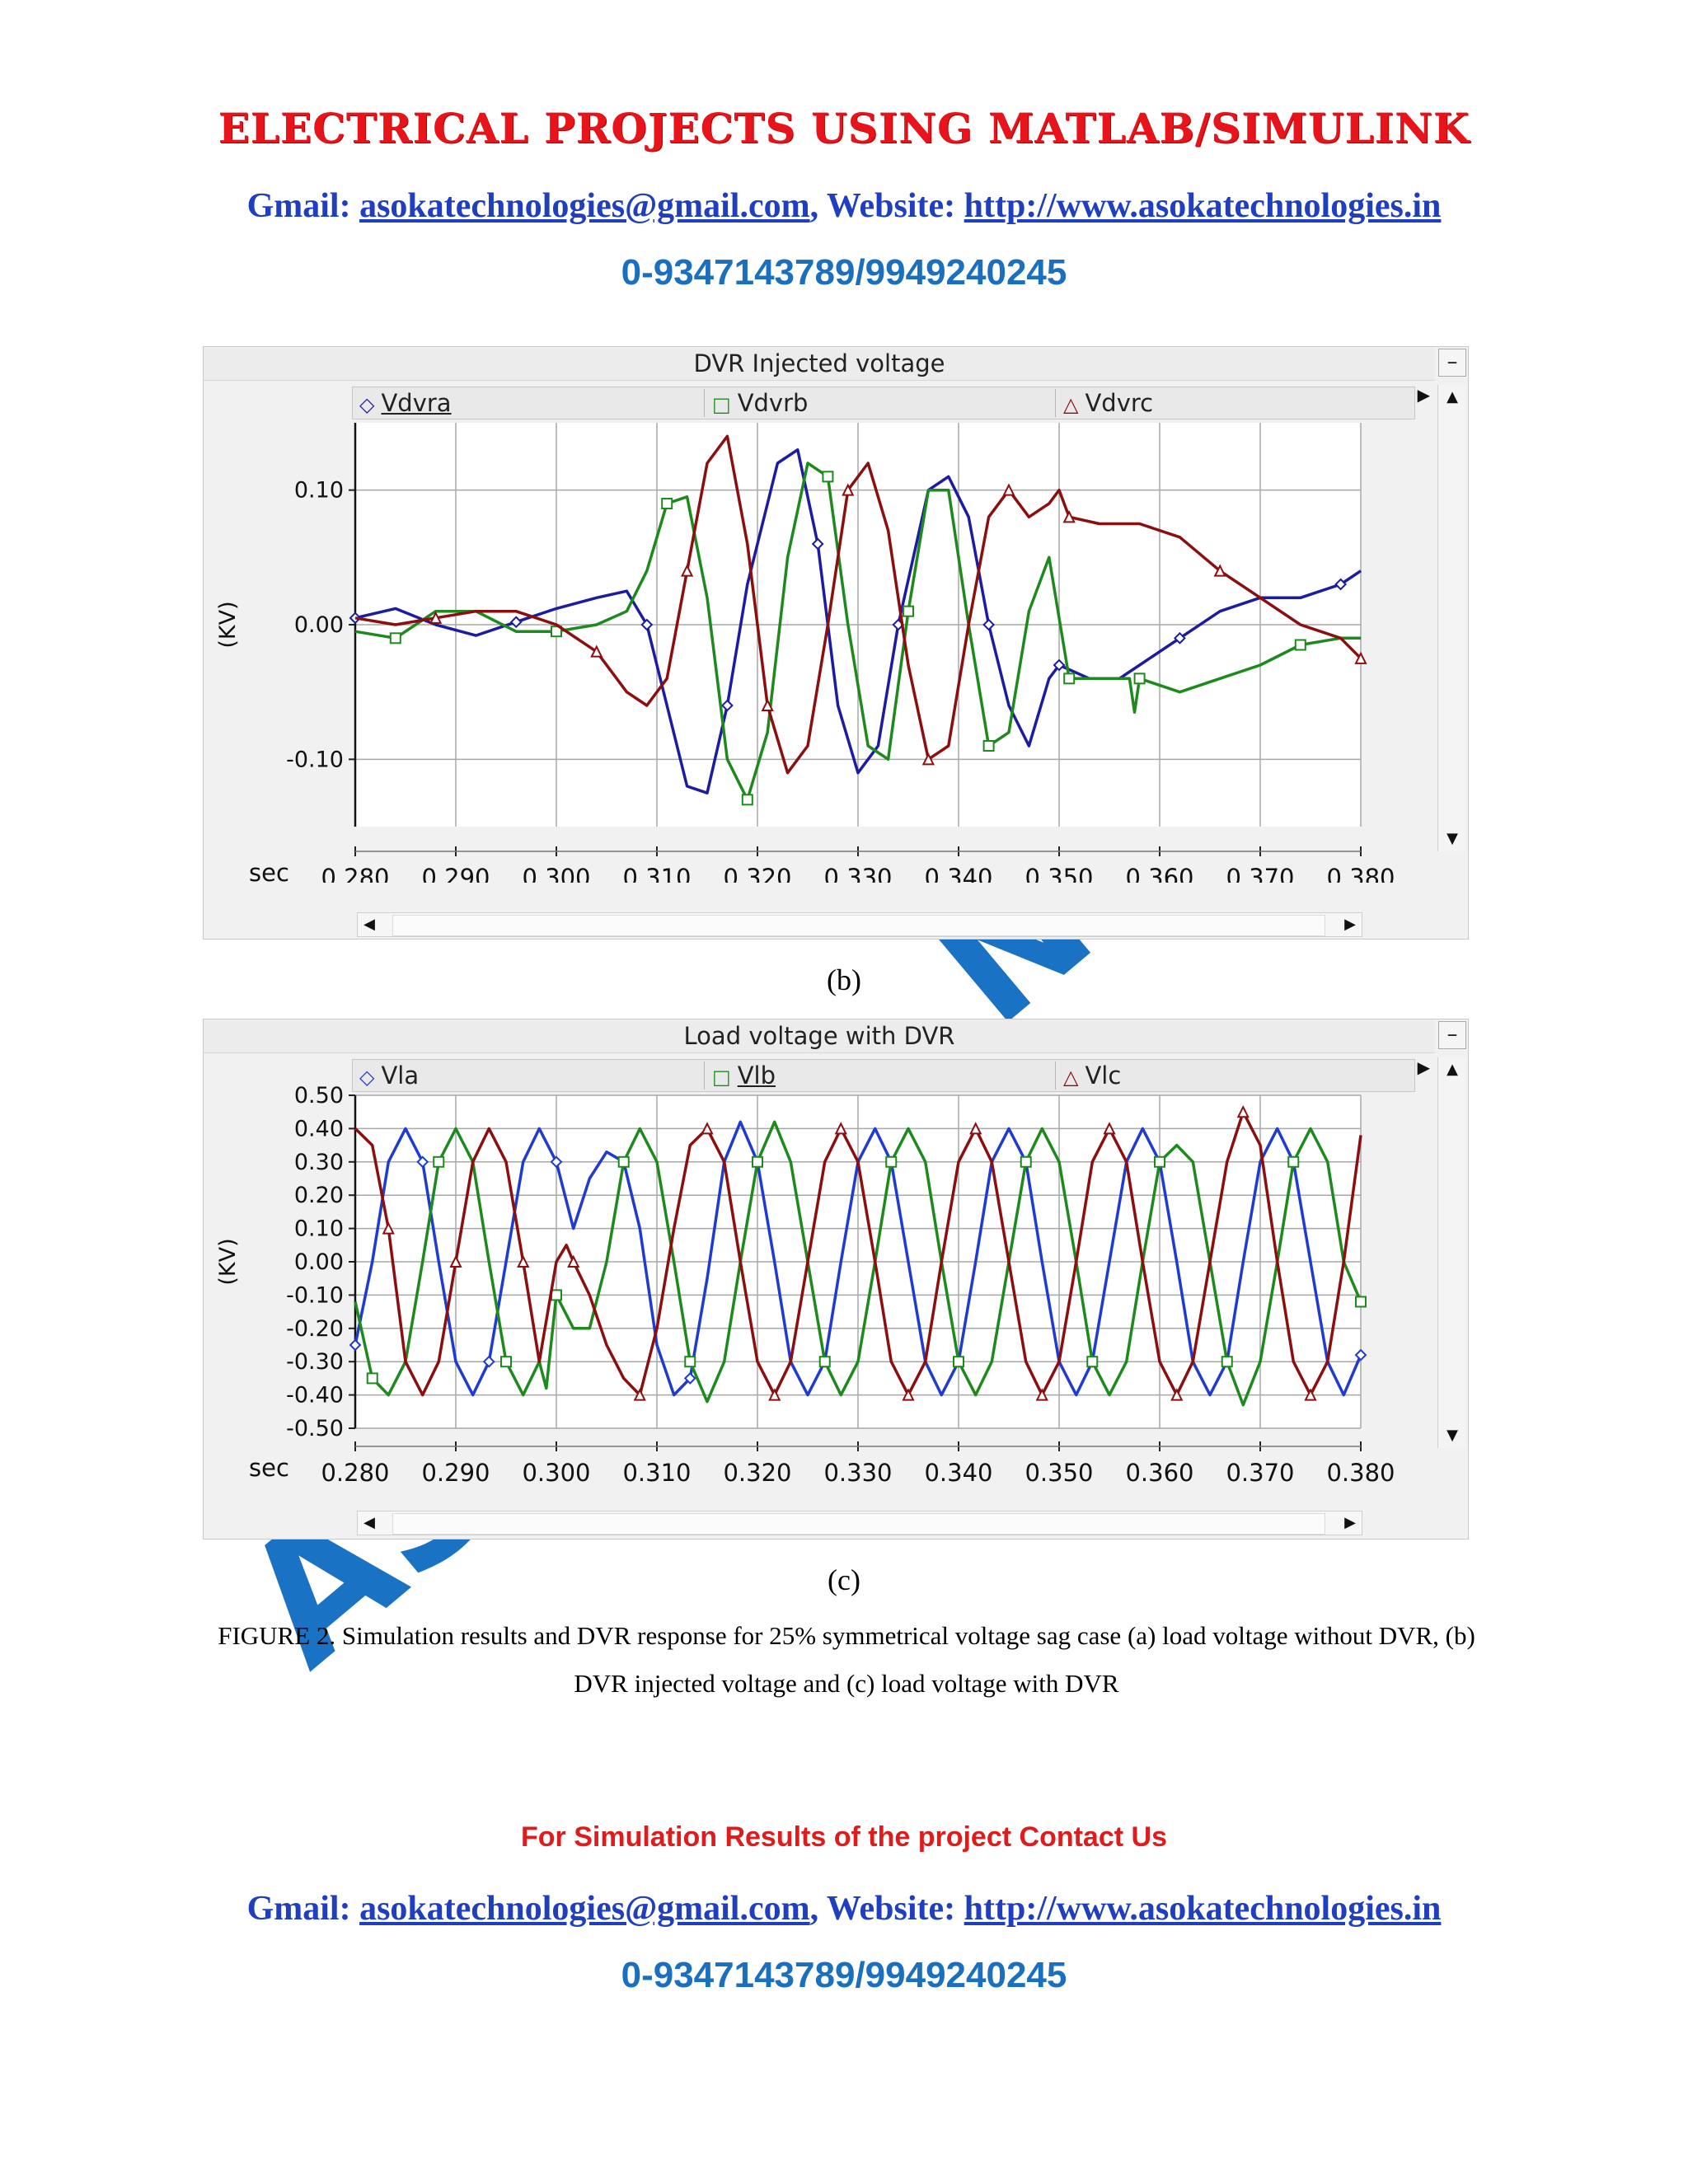 Image resolution: width=1688 pixels, height=2184 pixels. I want to click on series-line-vlc, so click(858, 1253).